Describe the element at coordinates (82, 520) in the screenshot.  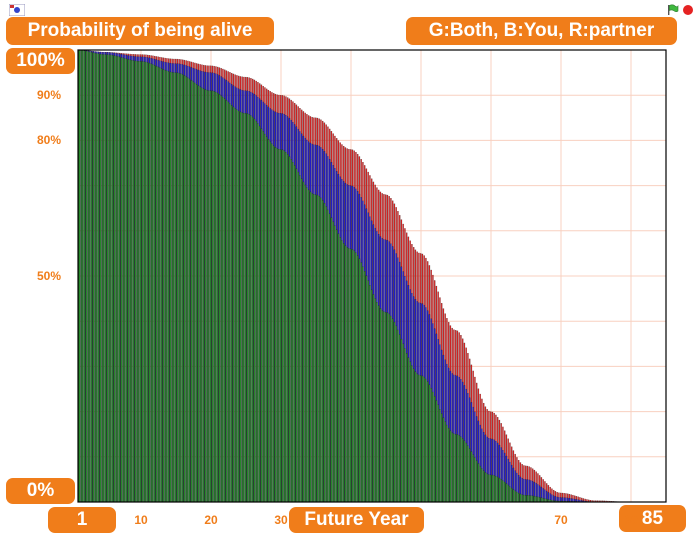
I see `x-start-label: 1` at that location.